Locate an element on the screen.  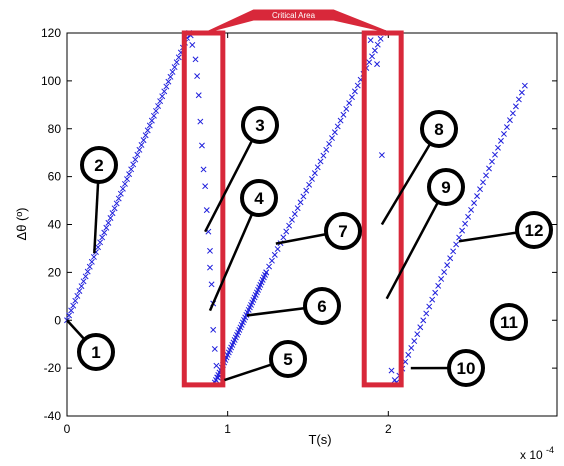
callout-number: 5 is located at coordinates (287, 359).